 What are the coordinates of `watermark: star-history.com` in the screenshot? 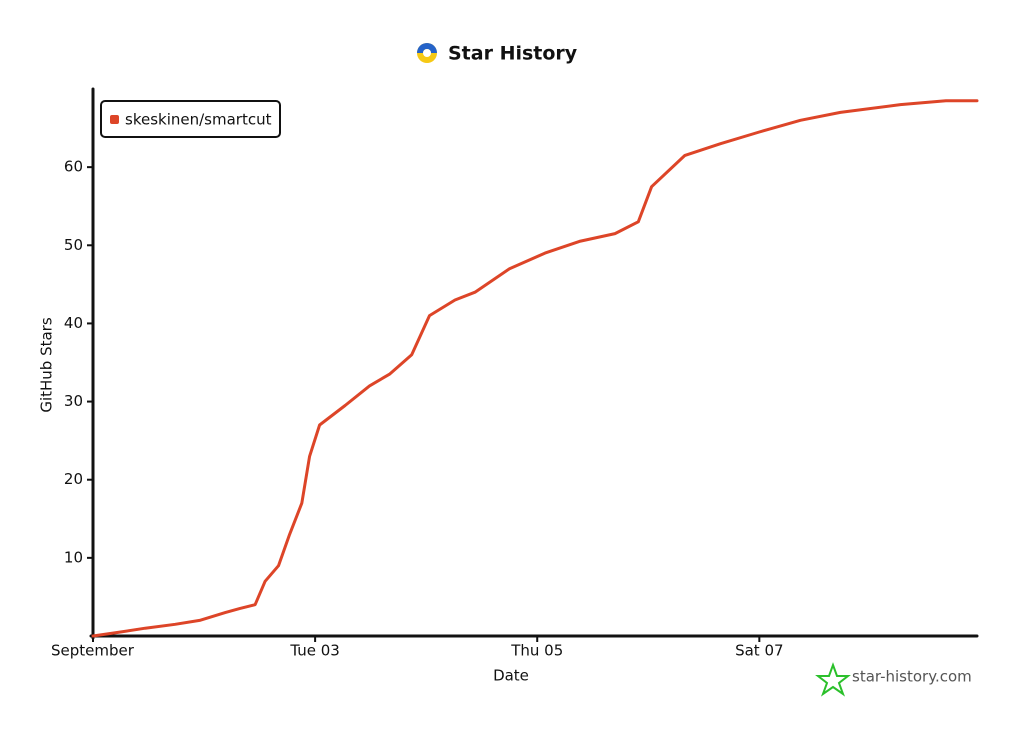 It's located at (912, 677).